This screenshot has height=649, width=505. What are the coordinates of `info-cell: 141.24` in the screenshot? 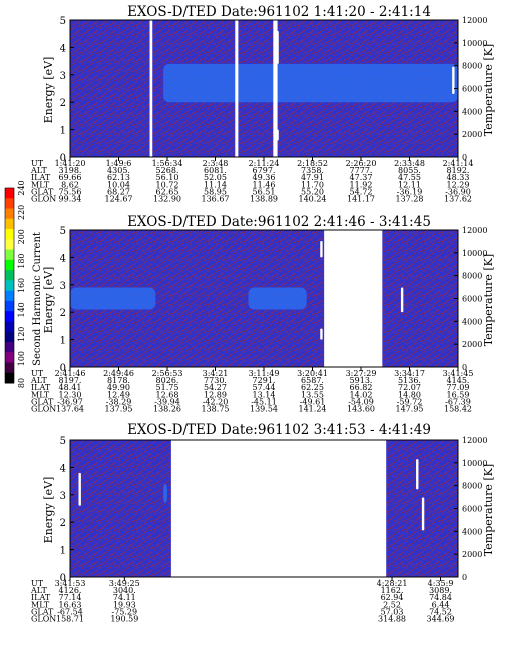 It's located at (313, 409).